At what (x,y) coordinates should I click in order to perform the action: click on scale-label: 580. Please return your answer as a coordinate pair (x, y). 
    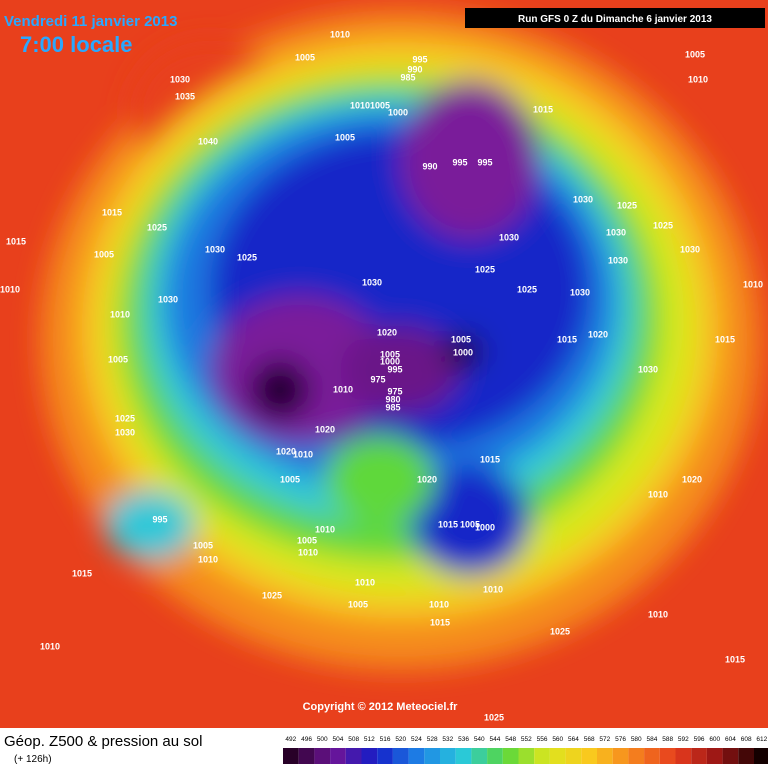
    Looking at the image, I should click on (636, 739).